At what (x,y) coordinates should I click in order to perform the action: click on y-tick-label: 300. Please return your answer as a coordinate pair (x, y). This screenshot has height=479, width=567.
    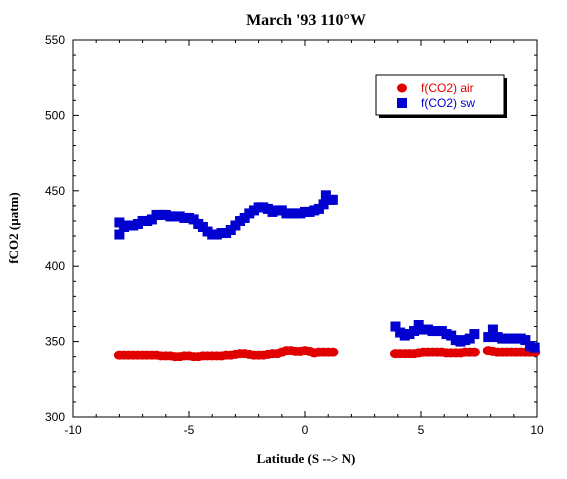
    Looking at the image, I should click on (55, 417).